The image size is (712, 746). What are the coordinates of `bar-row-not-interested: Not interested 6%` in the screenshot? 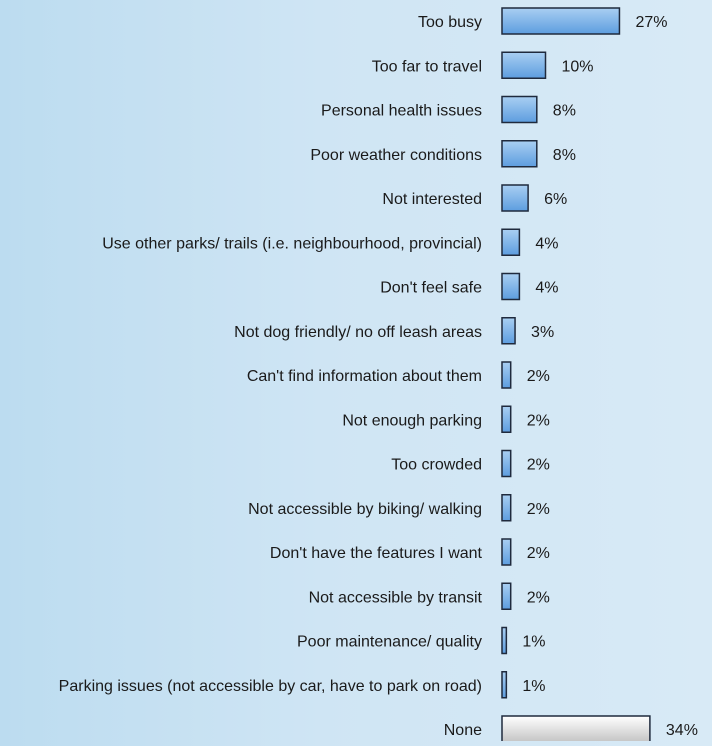 It's located at (474, 198).